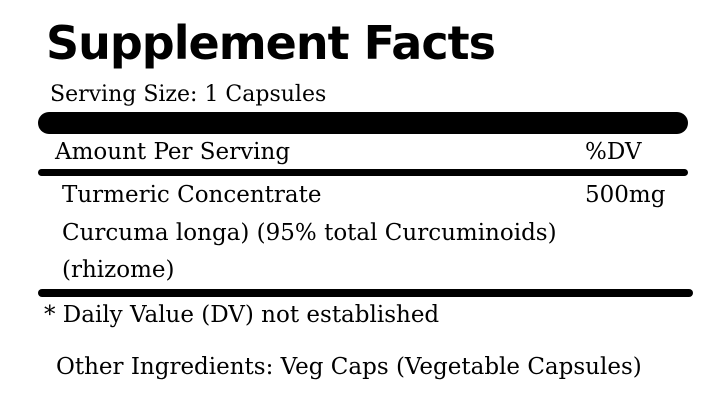 The width and height of the screenshot is (719, 416). Describe the element at coordinates (613, 152) in the screenshot. I see `dv-header: %DV` at that location.